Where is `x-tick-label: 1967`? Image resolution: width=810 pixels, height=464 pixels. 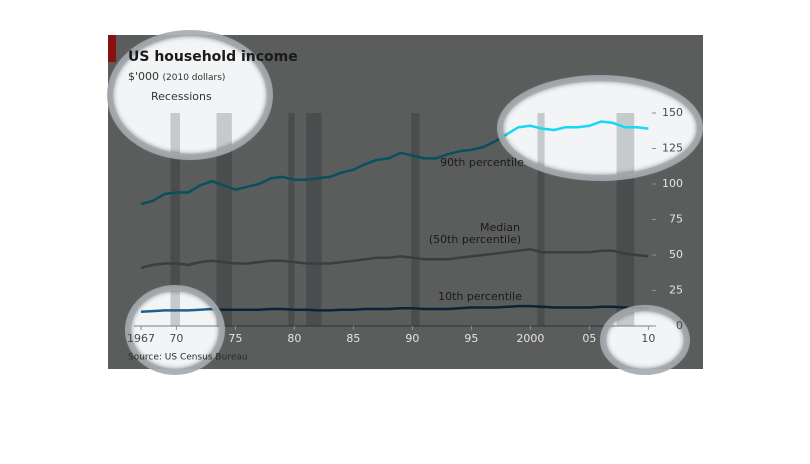
x-tick-label: 1967 is located at coordinates (141, 338).